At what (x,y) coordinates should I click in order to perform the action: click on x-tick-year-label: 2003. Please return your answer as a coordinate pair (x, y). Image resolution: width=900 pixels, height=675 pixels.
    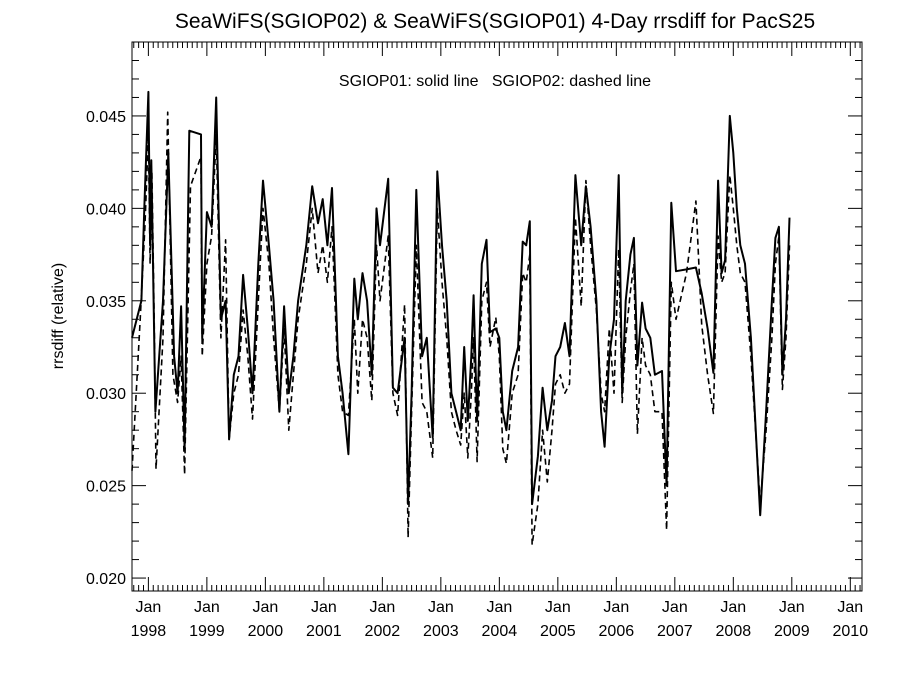
    Looking at the image, I should click on (441, 631).